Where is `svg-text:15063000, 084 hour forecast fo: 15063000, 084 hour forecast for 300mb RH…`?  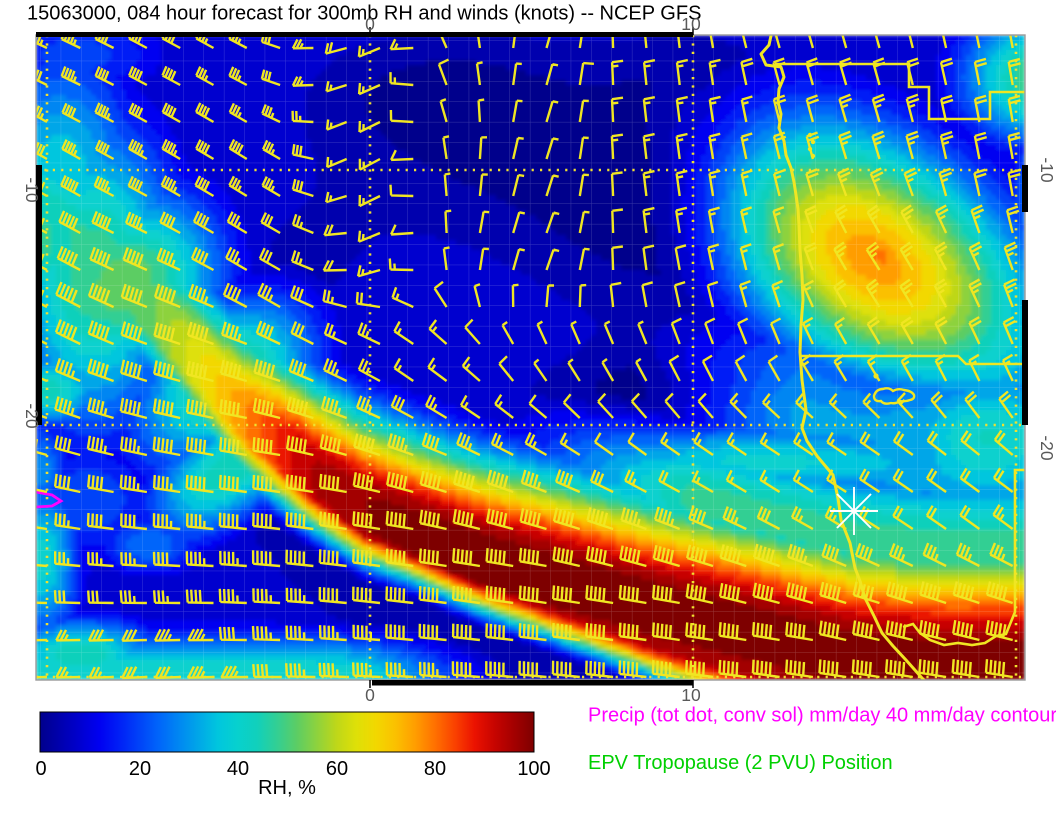 svg-text:15063000, 084 hour forecast fo: 15063000, 084 hour forecast for 300mb RH… is located at coordinates (364, 14).